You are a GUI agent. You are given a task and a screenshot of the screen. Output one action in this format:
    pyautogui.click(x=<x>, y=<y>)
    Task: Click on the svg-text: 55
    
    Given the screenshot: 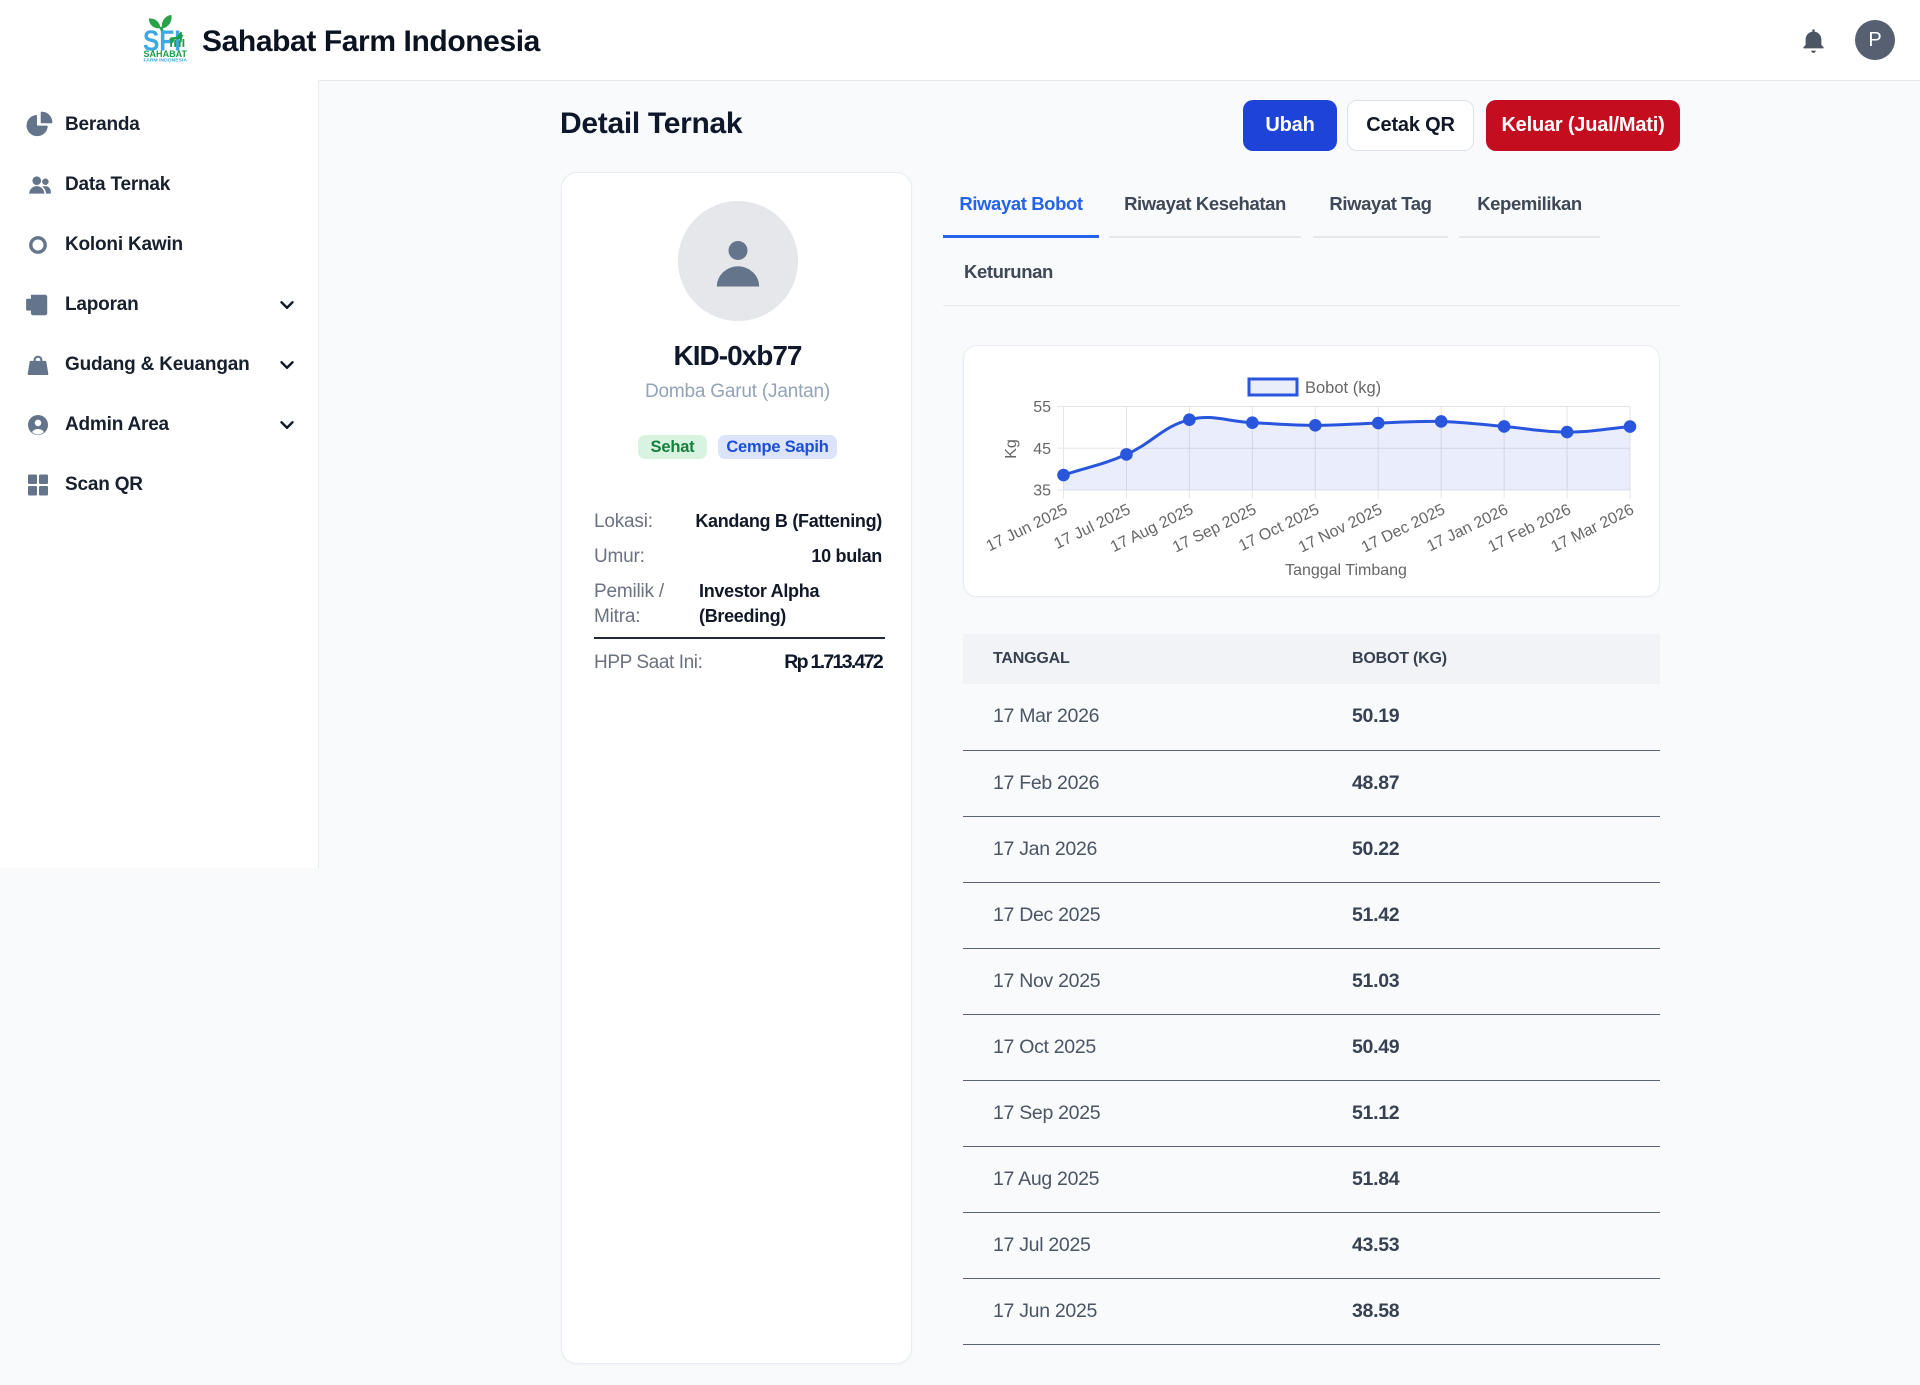 What is the action you would take?
    pyautogui.click(x=1042, y=407)
    